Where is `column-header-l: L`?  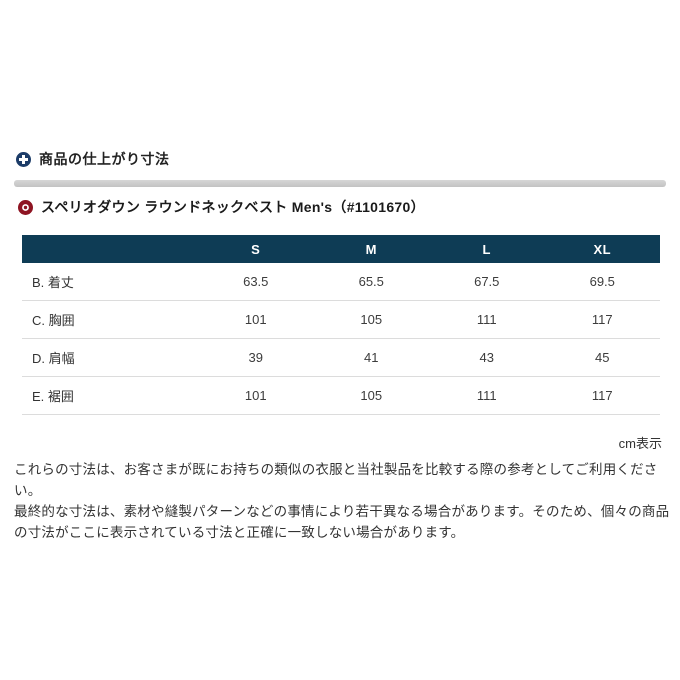
column-header-l: L is located at coordinates (487, 249).